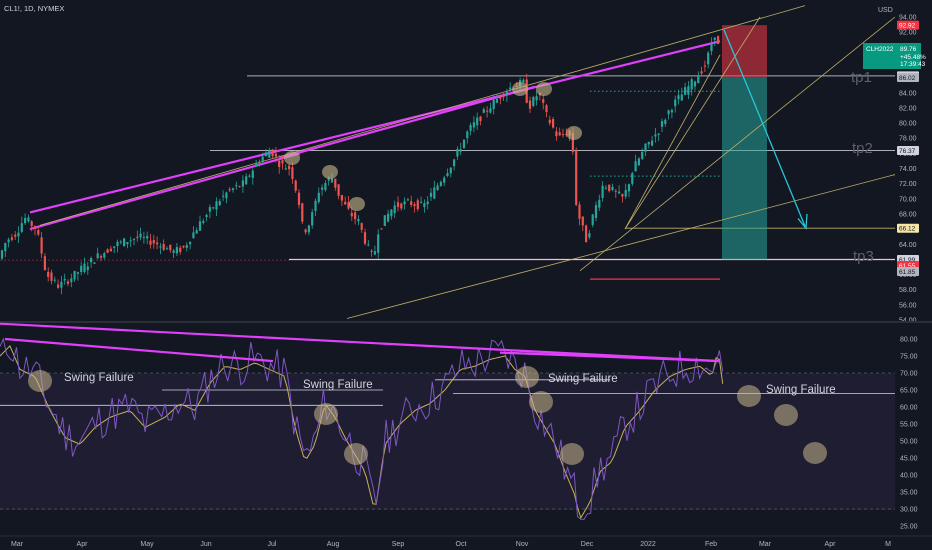 Image resolution: width=932 pixels, height=550 pixels. I want to click on swing-failure-label-2: Swing Failure, so click(338, 385).